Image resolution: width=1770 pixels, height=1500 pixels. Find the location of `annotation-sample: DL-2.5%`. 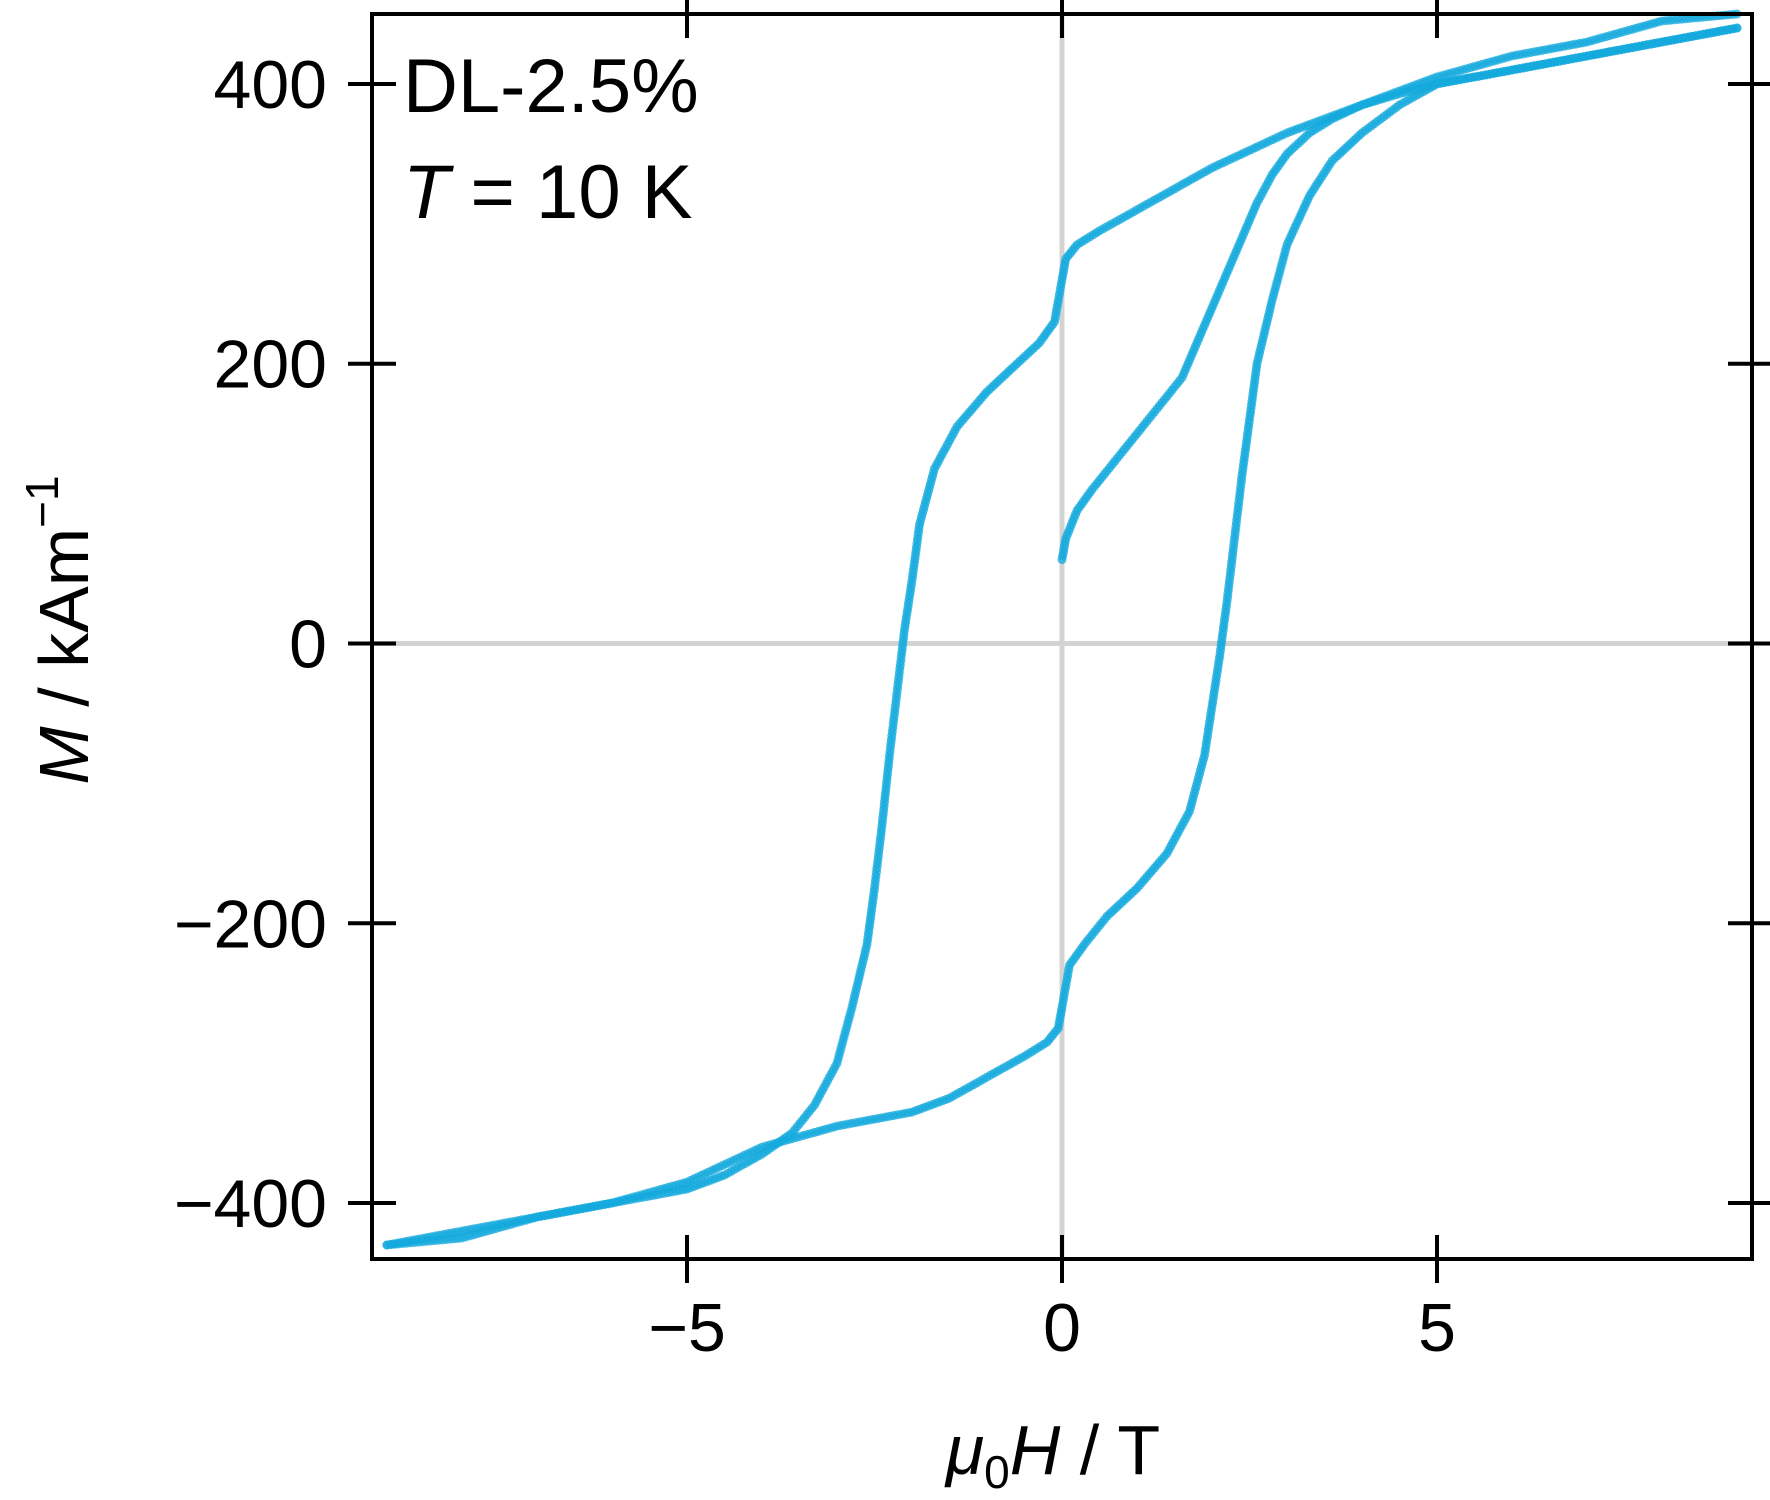

annotation-sample: DL-2.5% is located at coordinates (551, 86).